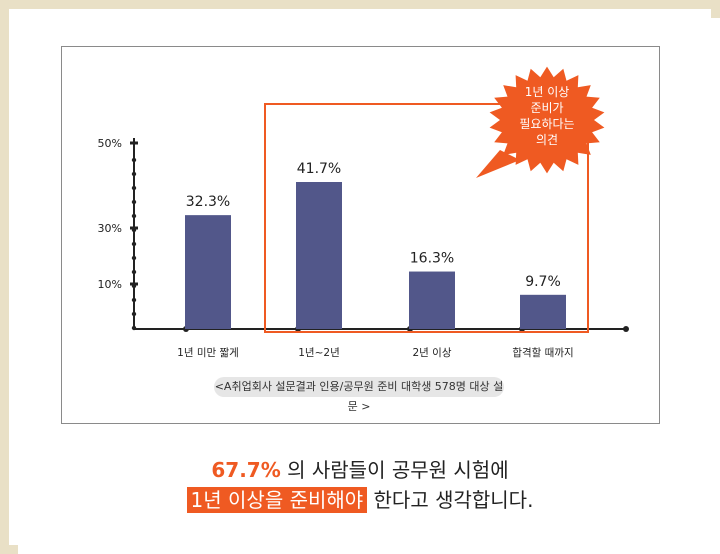 The width and height of the screenshot is (720, 554). Describe the element at coordinates (547, 92) in the screenshot. I see `callout-text-line: 1년 이상` at that location.